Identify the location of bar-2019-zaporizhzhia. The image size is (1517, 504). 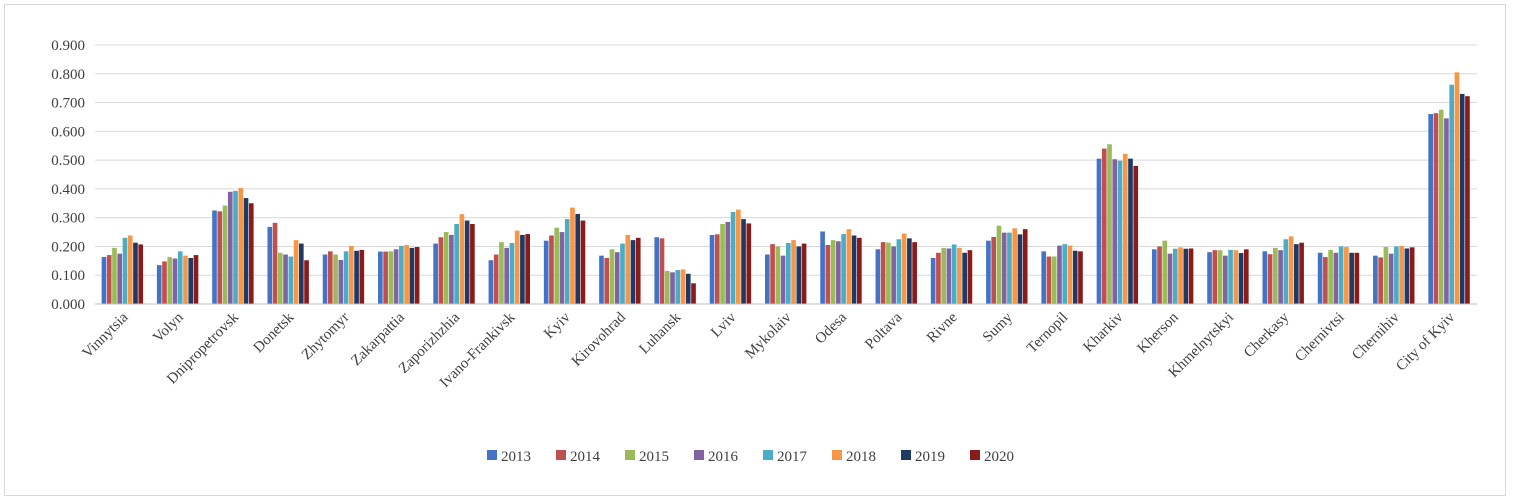
(467, 262).